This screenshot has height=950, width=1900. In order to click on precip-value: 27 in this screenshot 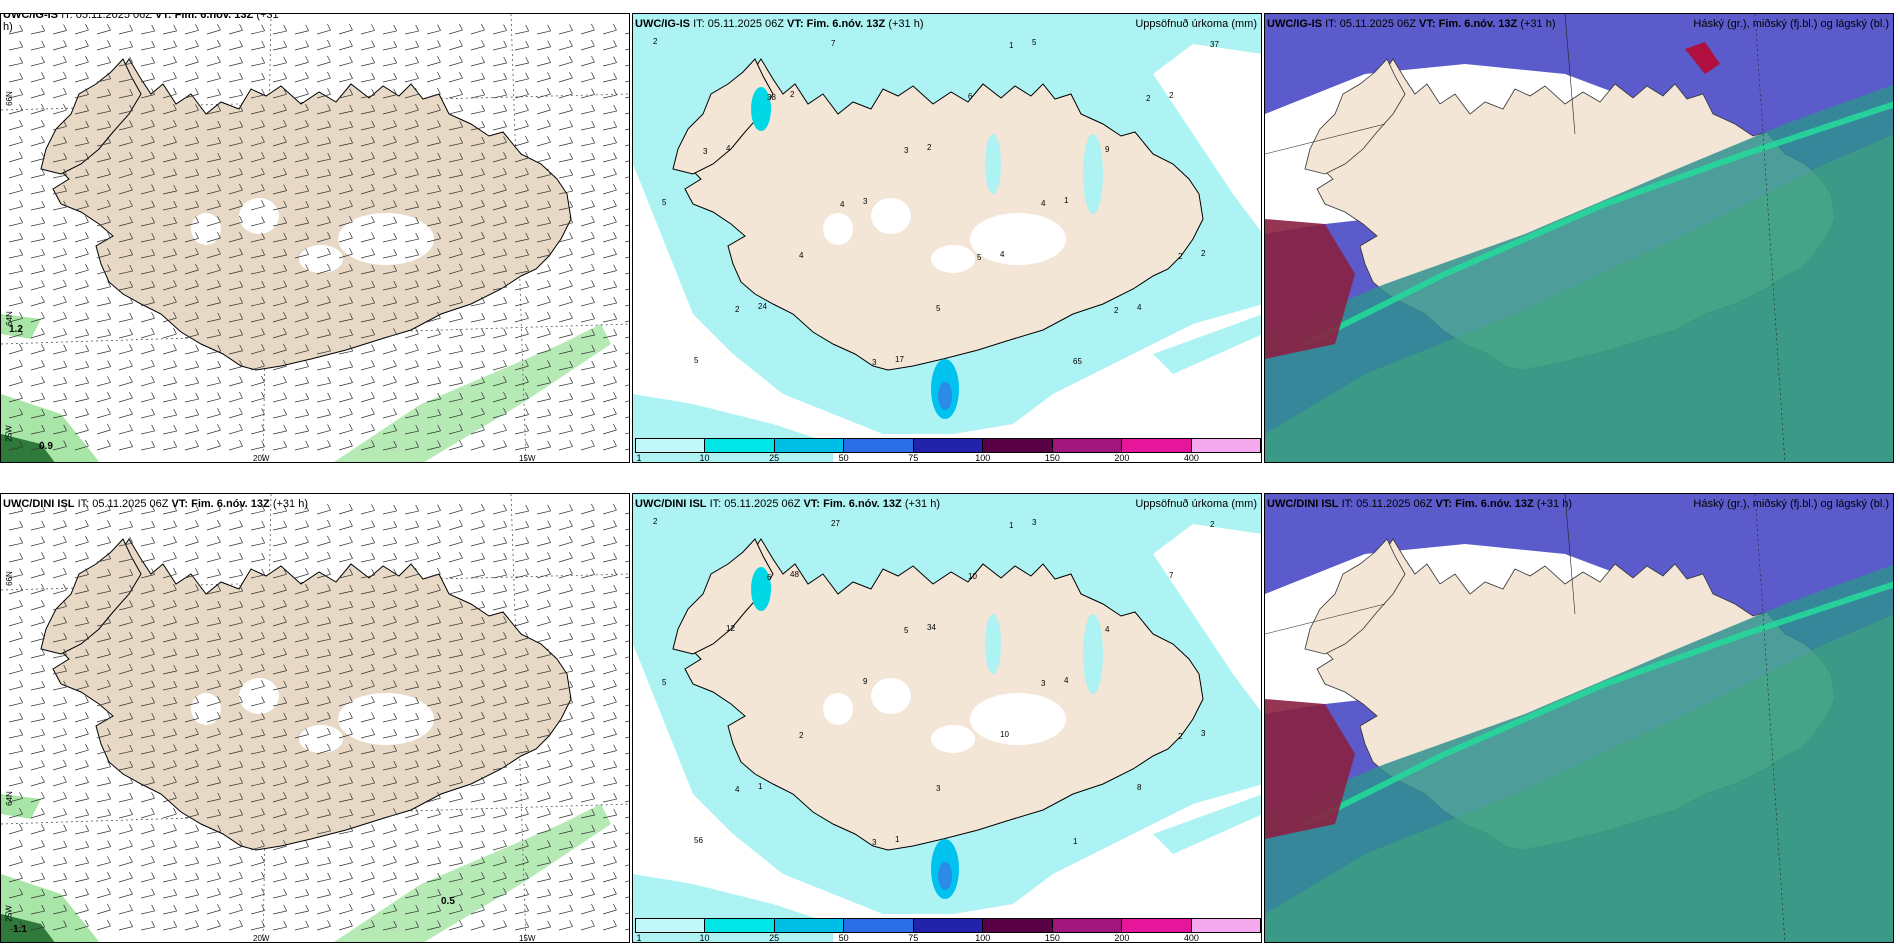, I will do `click(835, 523)`.